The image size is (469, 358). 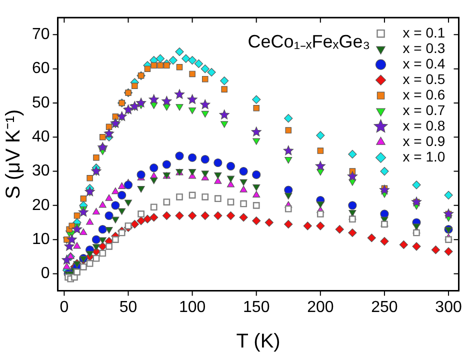 I want to click on legend-label: x = 0.9, so click(x=424, y=140).